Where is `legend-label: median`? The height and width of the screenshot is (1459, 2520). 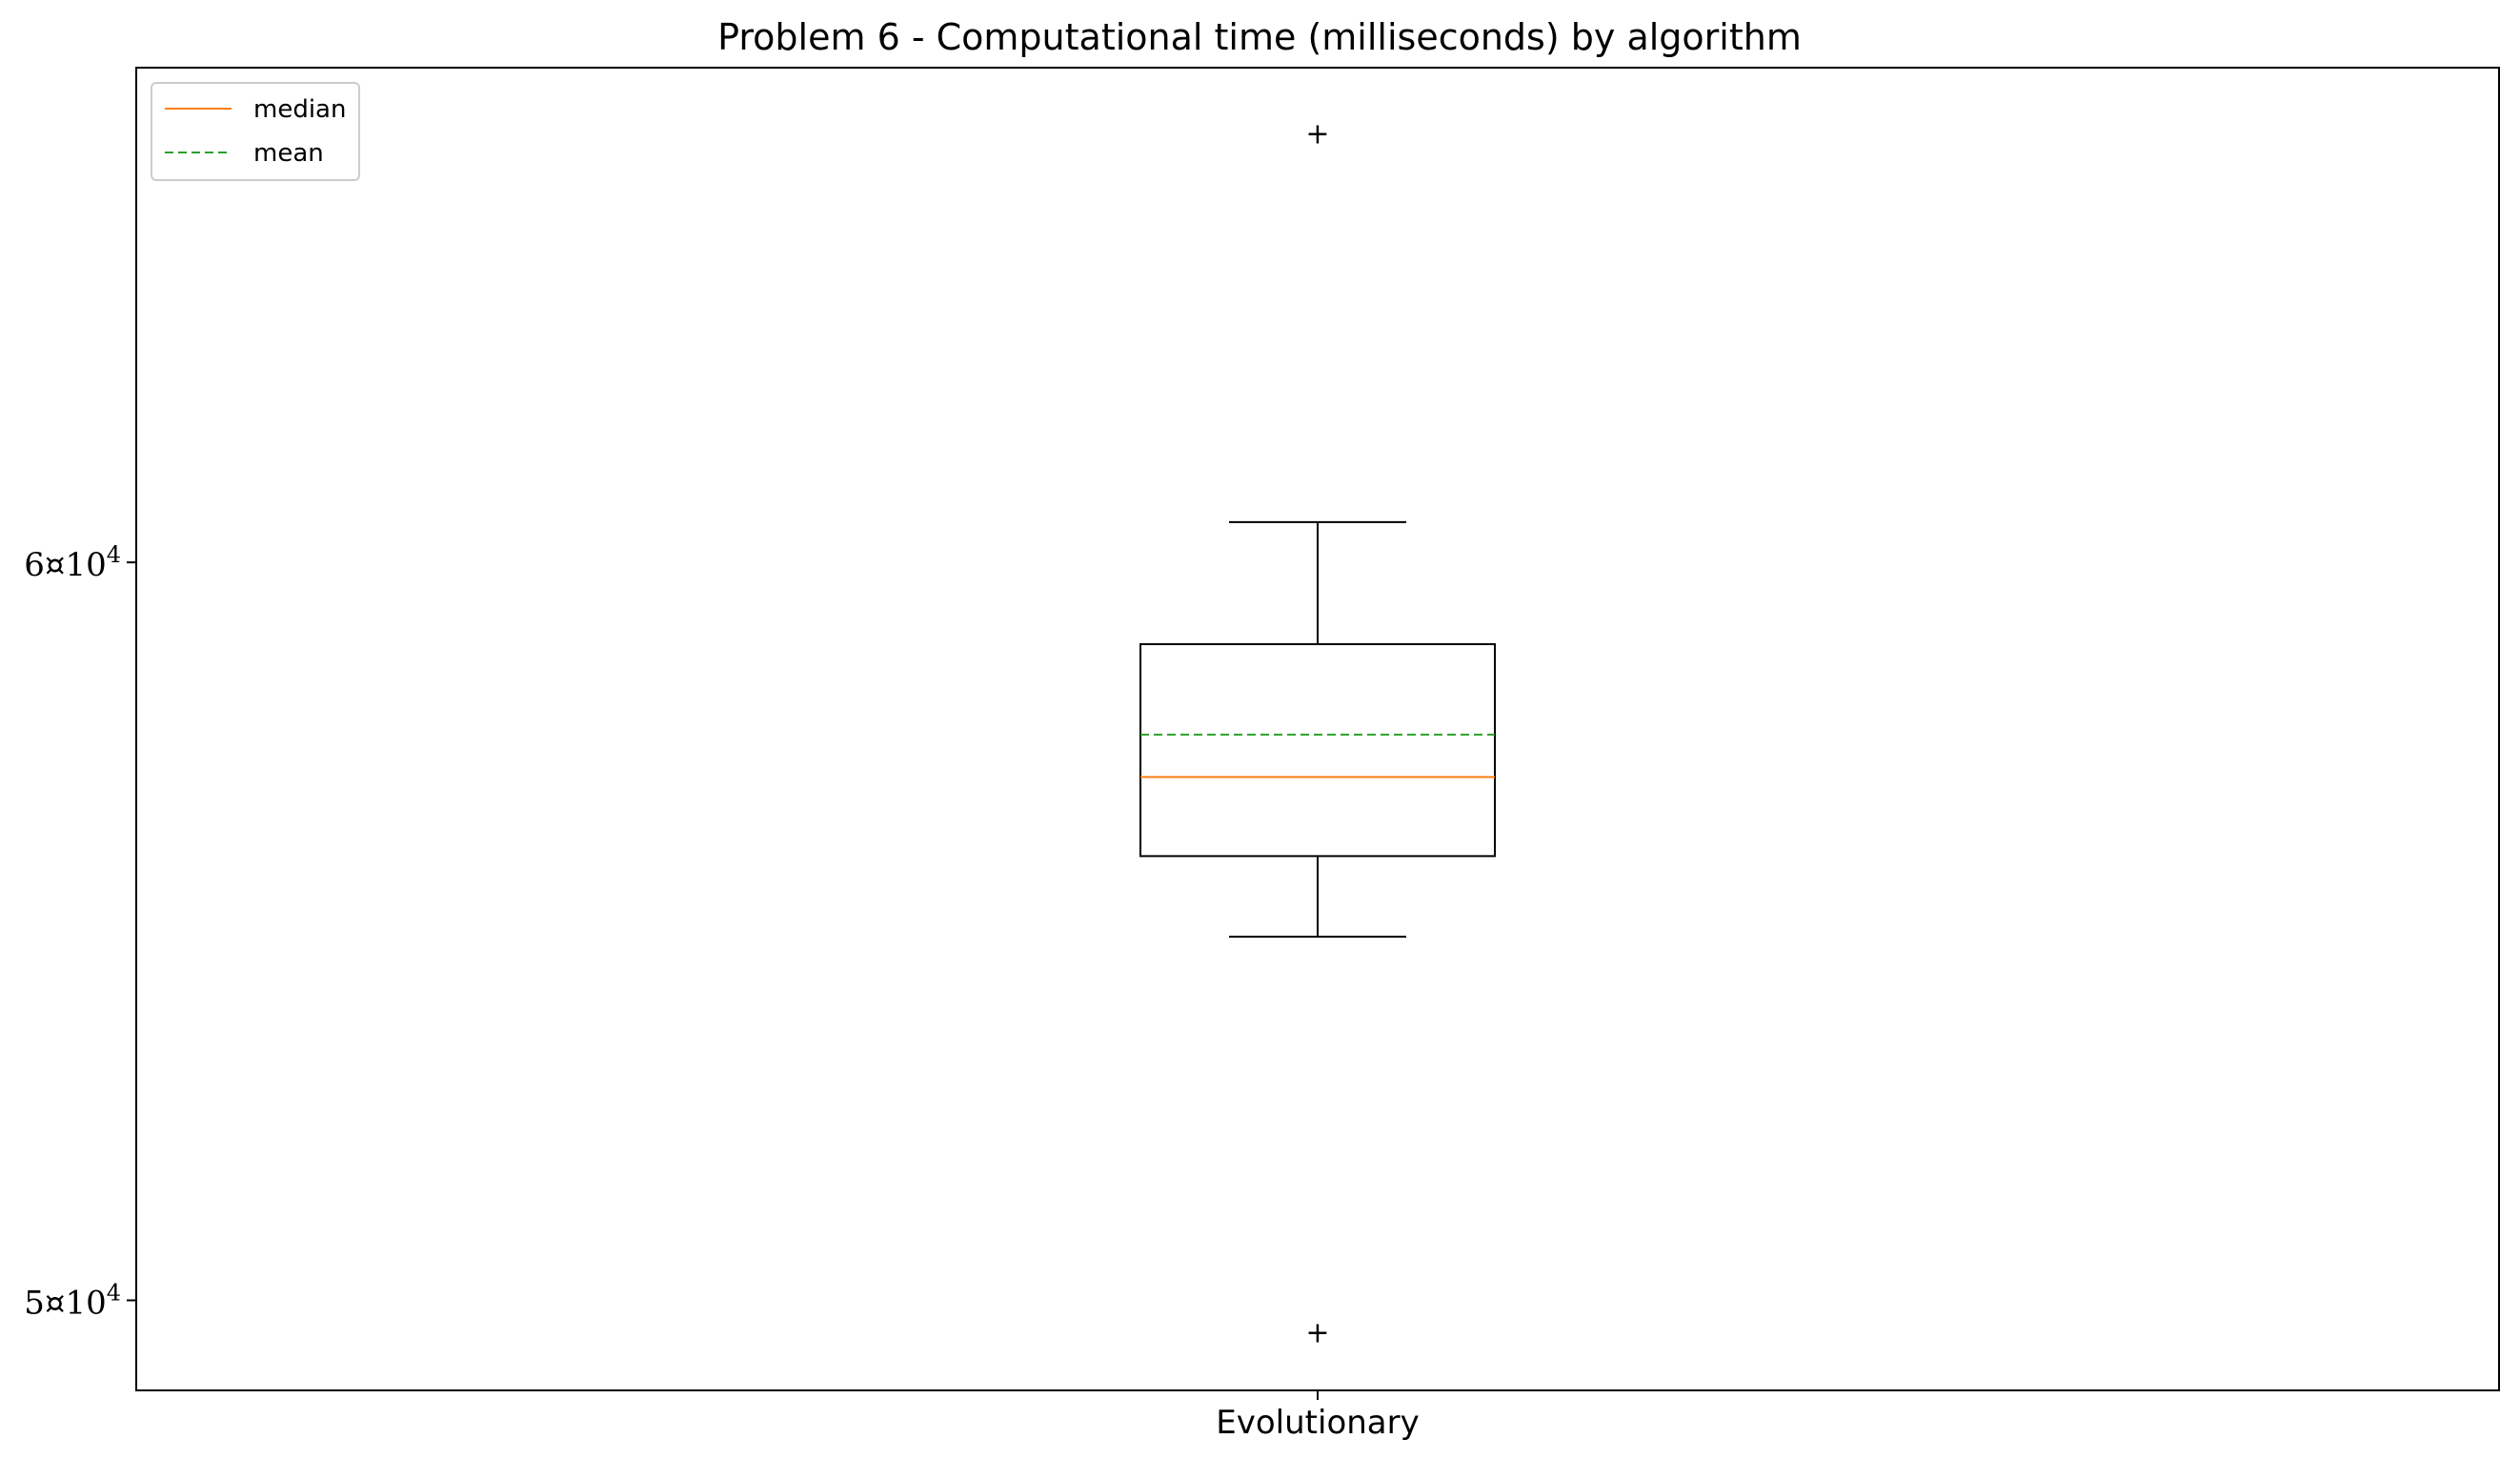 legend-label: median is located at coordinates (299, 109).